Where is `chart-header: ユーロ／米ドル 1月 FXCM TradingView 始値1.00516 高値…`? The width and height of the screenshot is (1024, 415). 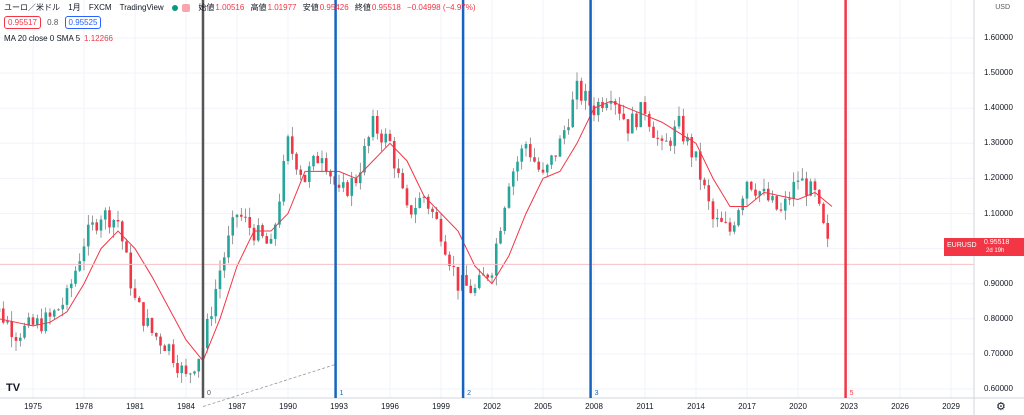
chart-header: ユーロ／米ドル 1月 FXCM TradingView 始値1.00516 高値… is located at coordinates (242, 7).